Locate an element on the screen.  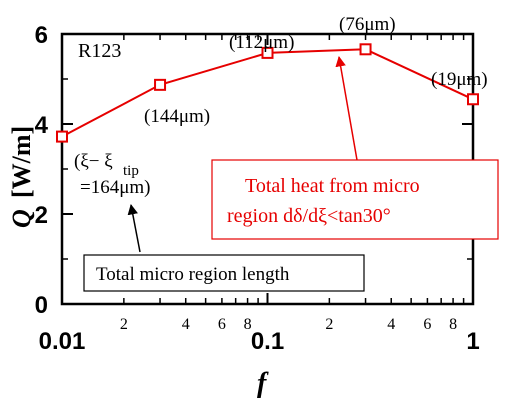
point-label-76: (76μm) is located at coordinates (367, 24).